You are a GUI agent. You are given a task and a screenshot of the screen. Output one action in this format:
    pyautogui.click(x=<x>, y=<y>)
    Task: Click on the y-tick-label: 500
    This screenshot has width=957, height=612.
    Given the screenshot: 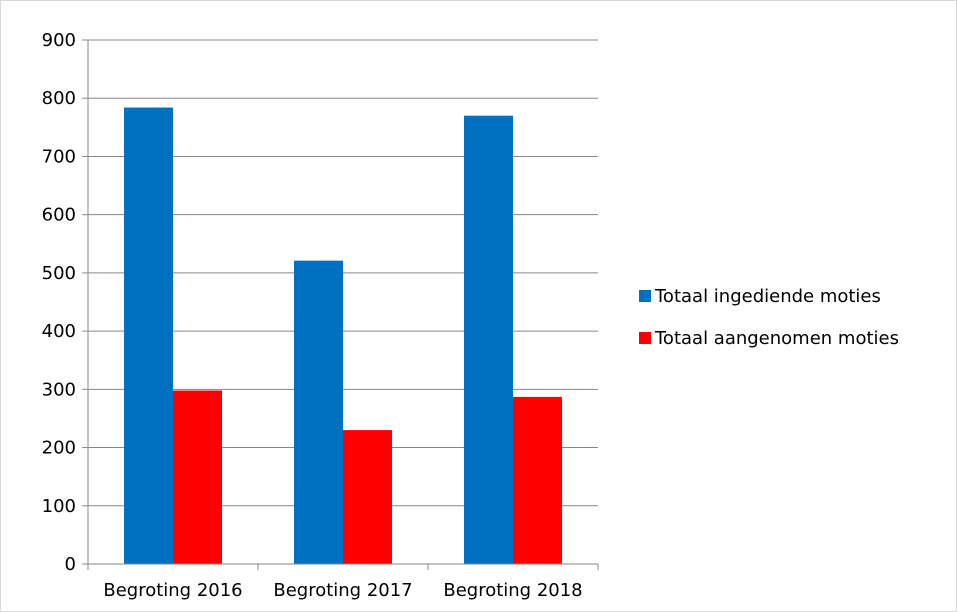 What is the action you would take?
    pyautogui.click(x=59, y=273)
    